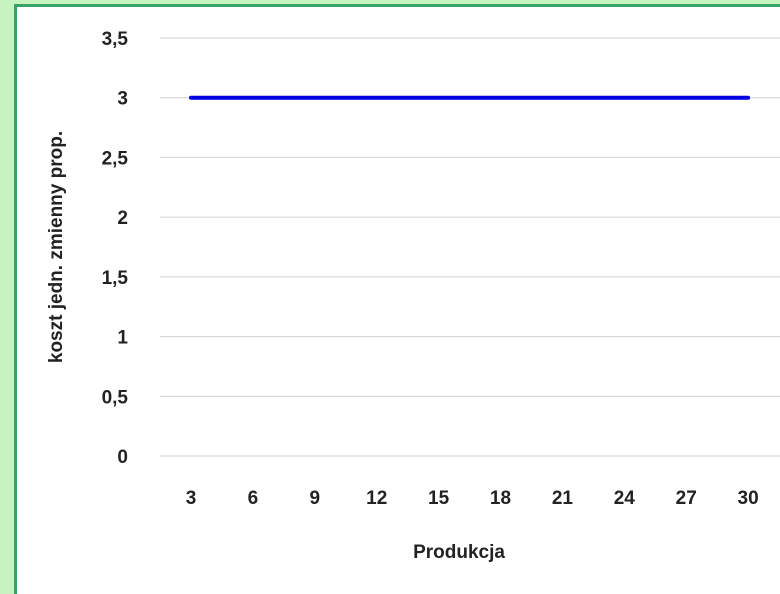 This screenshot has width=780, height=594. Describe the element at coordinates (122, 457) in the screenshot. I see `y-tick-label: 0` at that location.